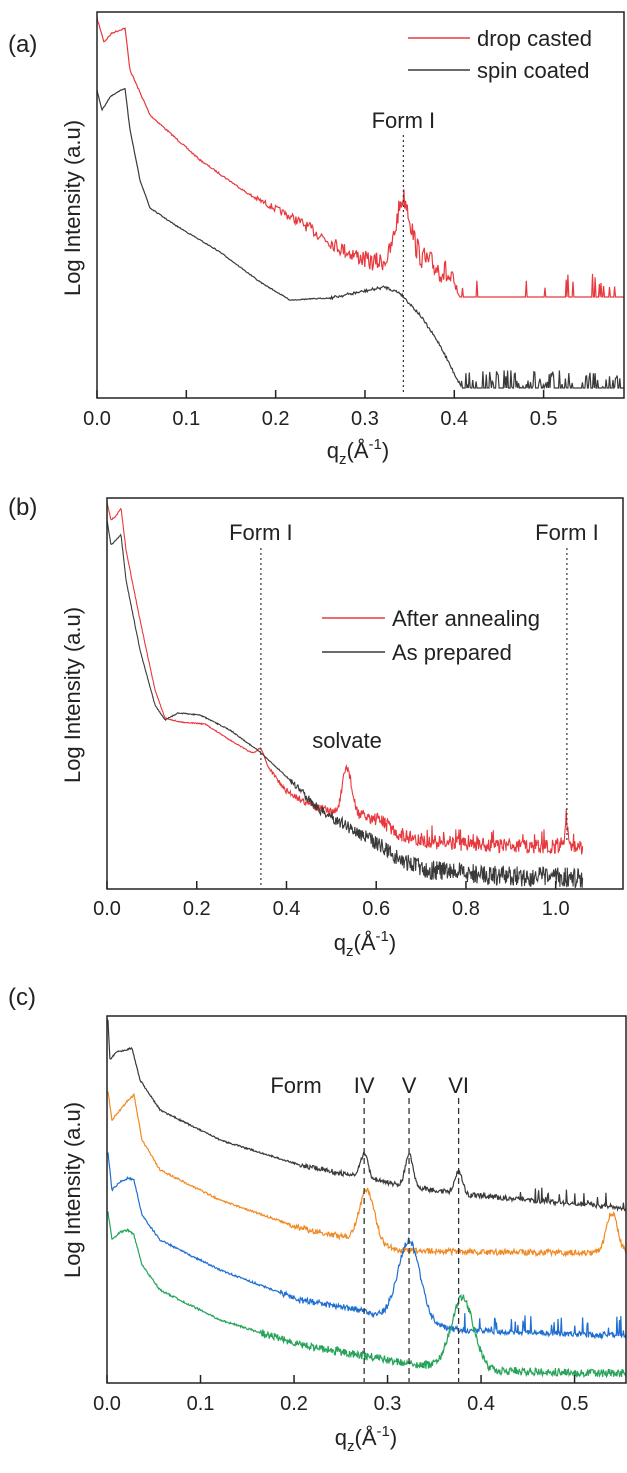 The width and height of the screenshot is (627, 1473). What do you see at coordinates (458, 1085) in the screenshot?
I see `panel-c-vi-label: VI` at bounding box center [458, 1085].